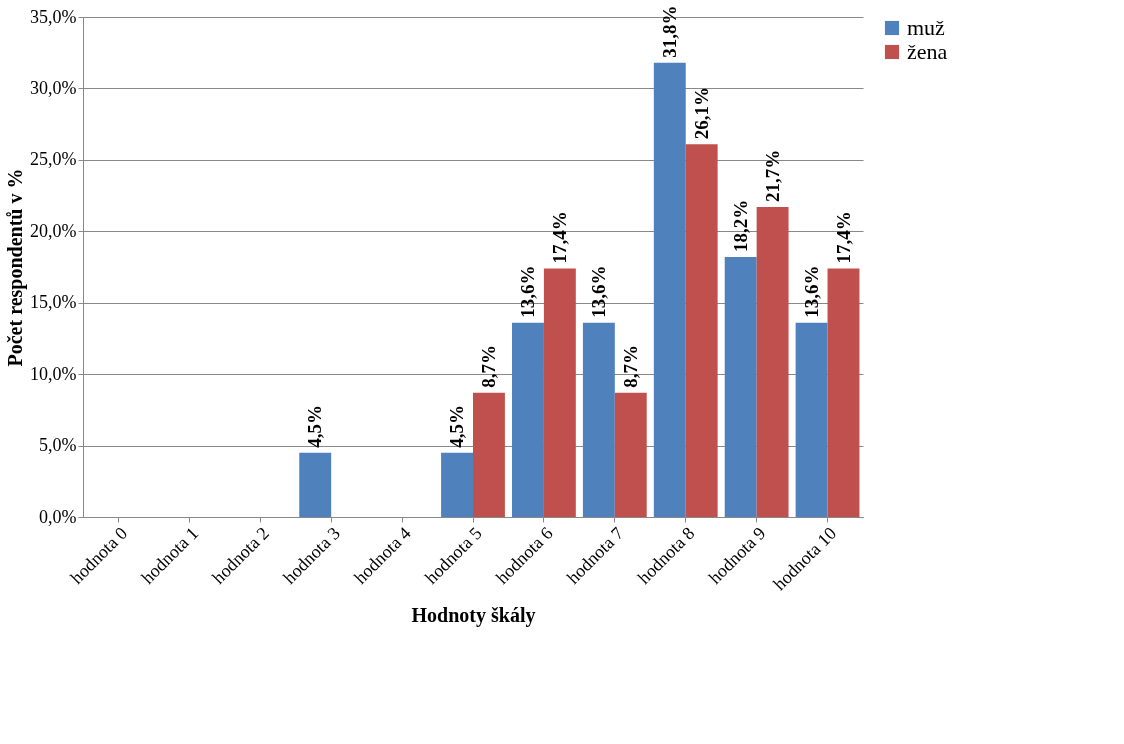 This screenshot has width=1124, height=744. I want to click on legend-label: žena, so click(927, 51).